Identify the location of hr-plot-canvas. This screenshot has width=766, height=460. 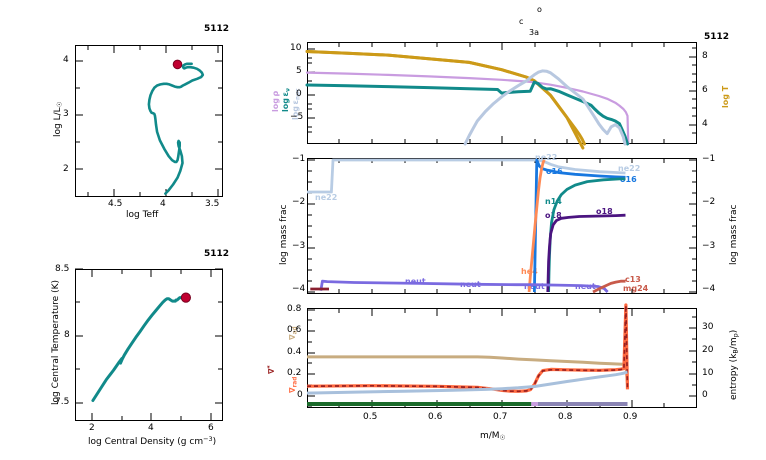
(149, 121).